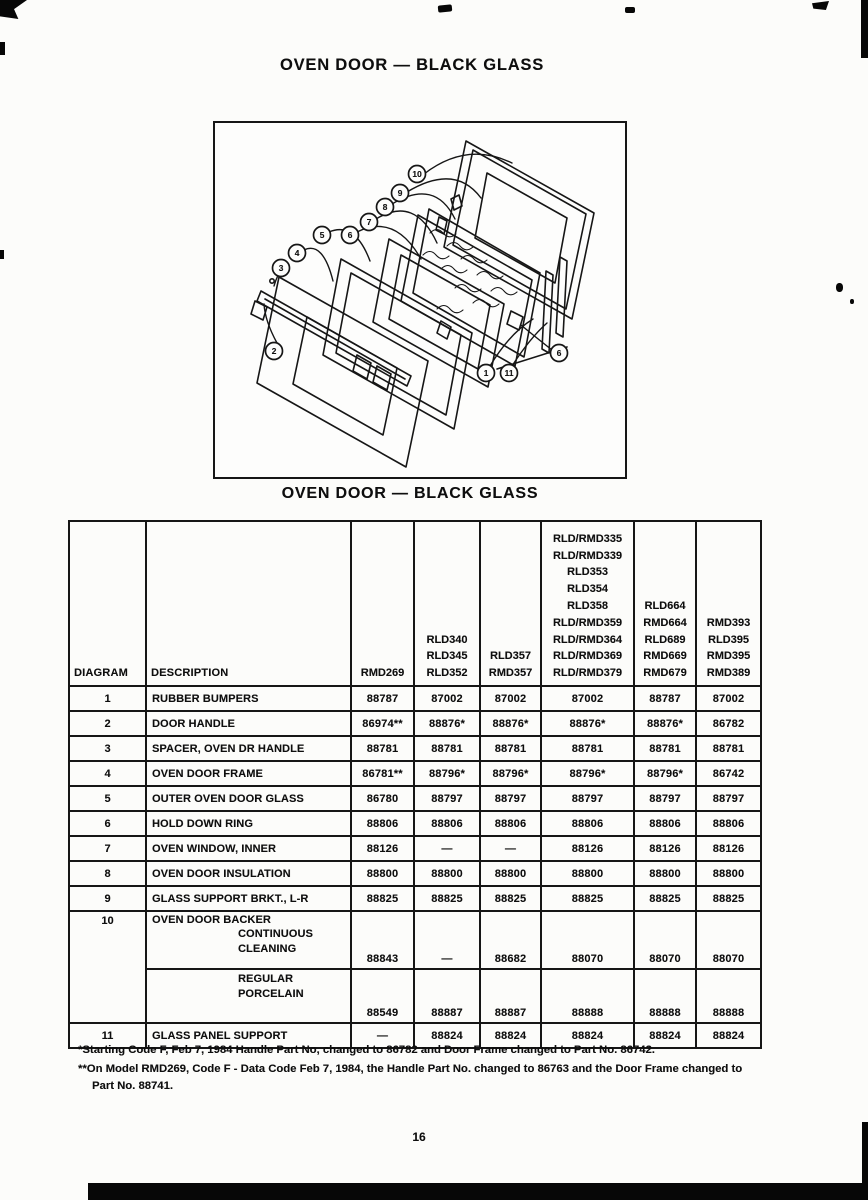 Image resolution: width=868 pixels, height=1200 pixels. I want to click on col-header-model-rld340: RLD340 RLD345 RLD352, so click(447, 603).